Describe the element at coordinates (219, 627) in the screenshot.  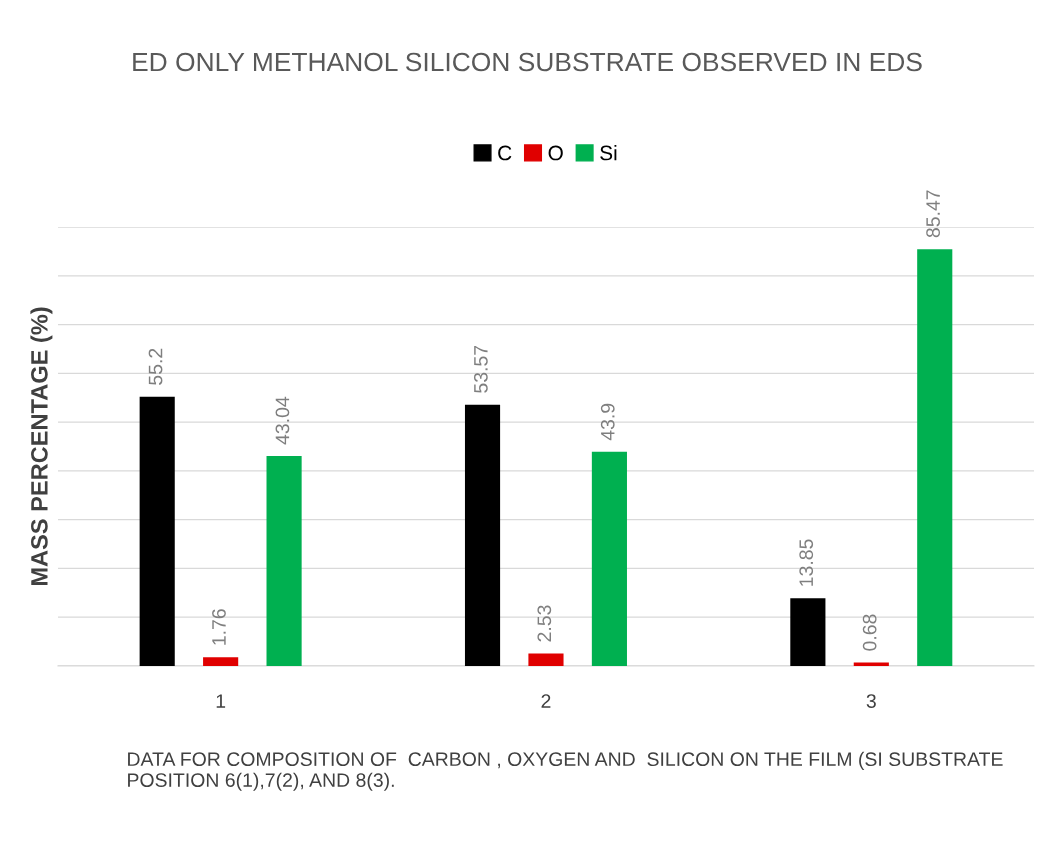
I see `data-label: 1.76` at that location.